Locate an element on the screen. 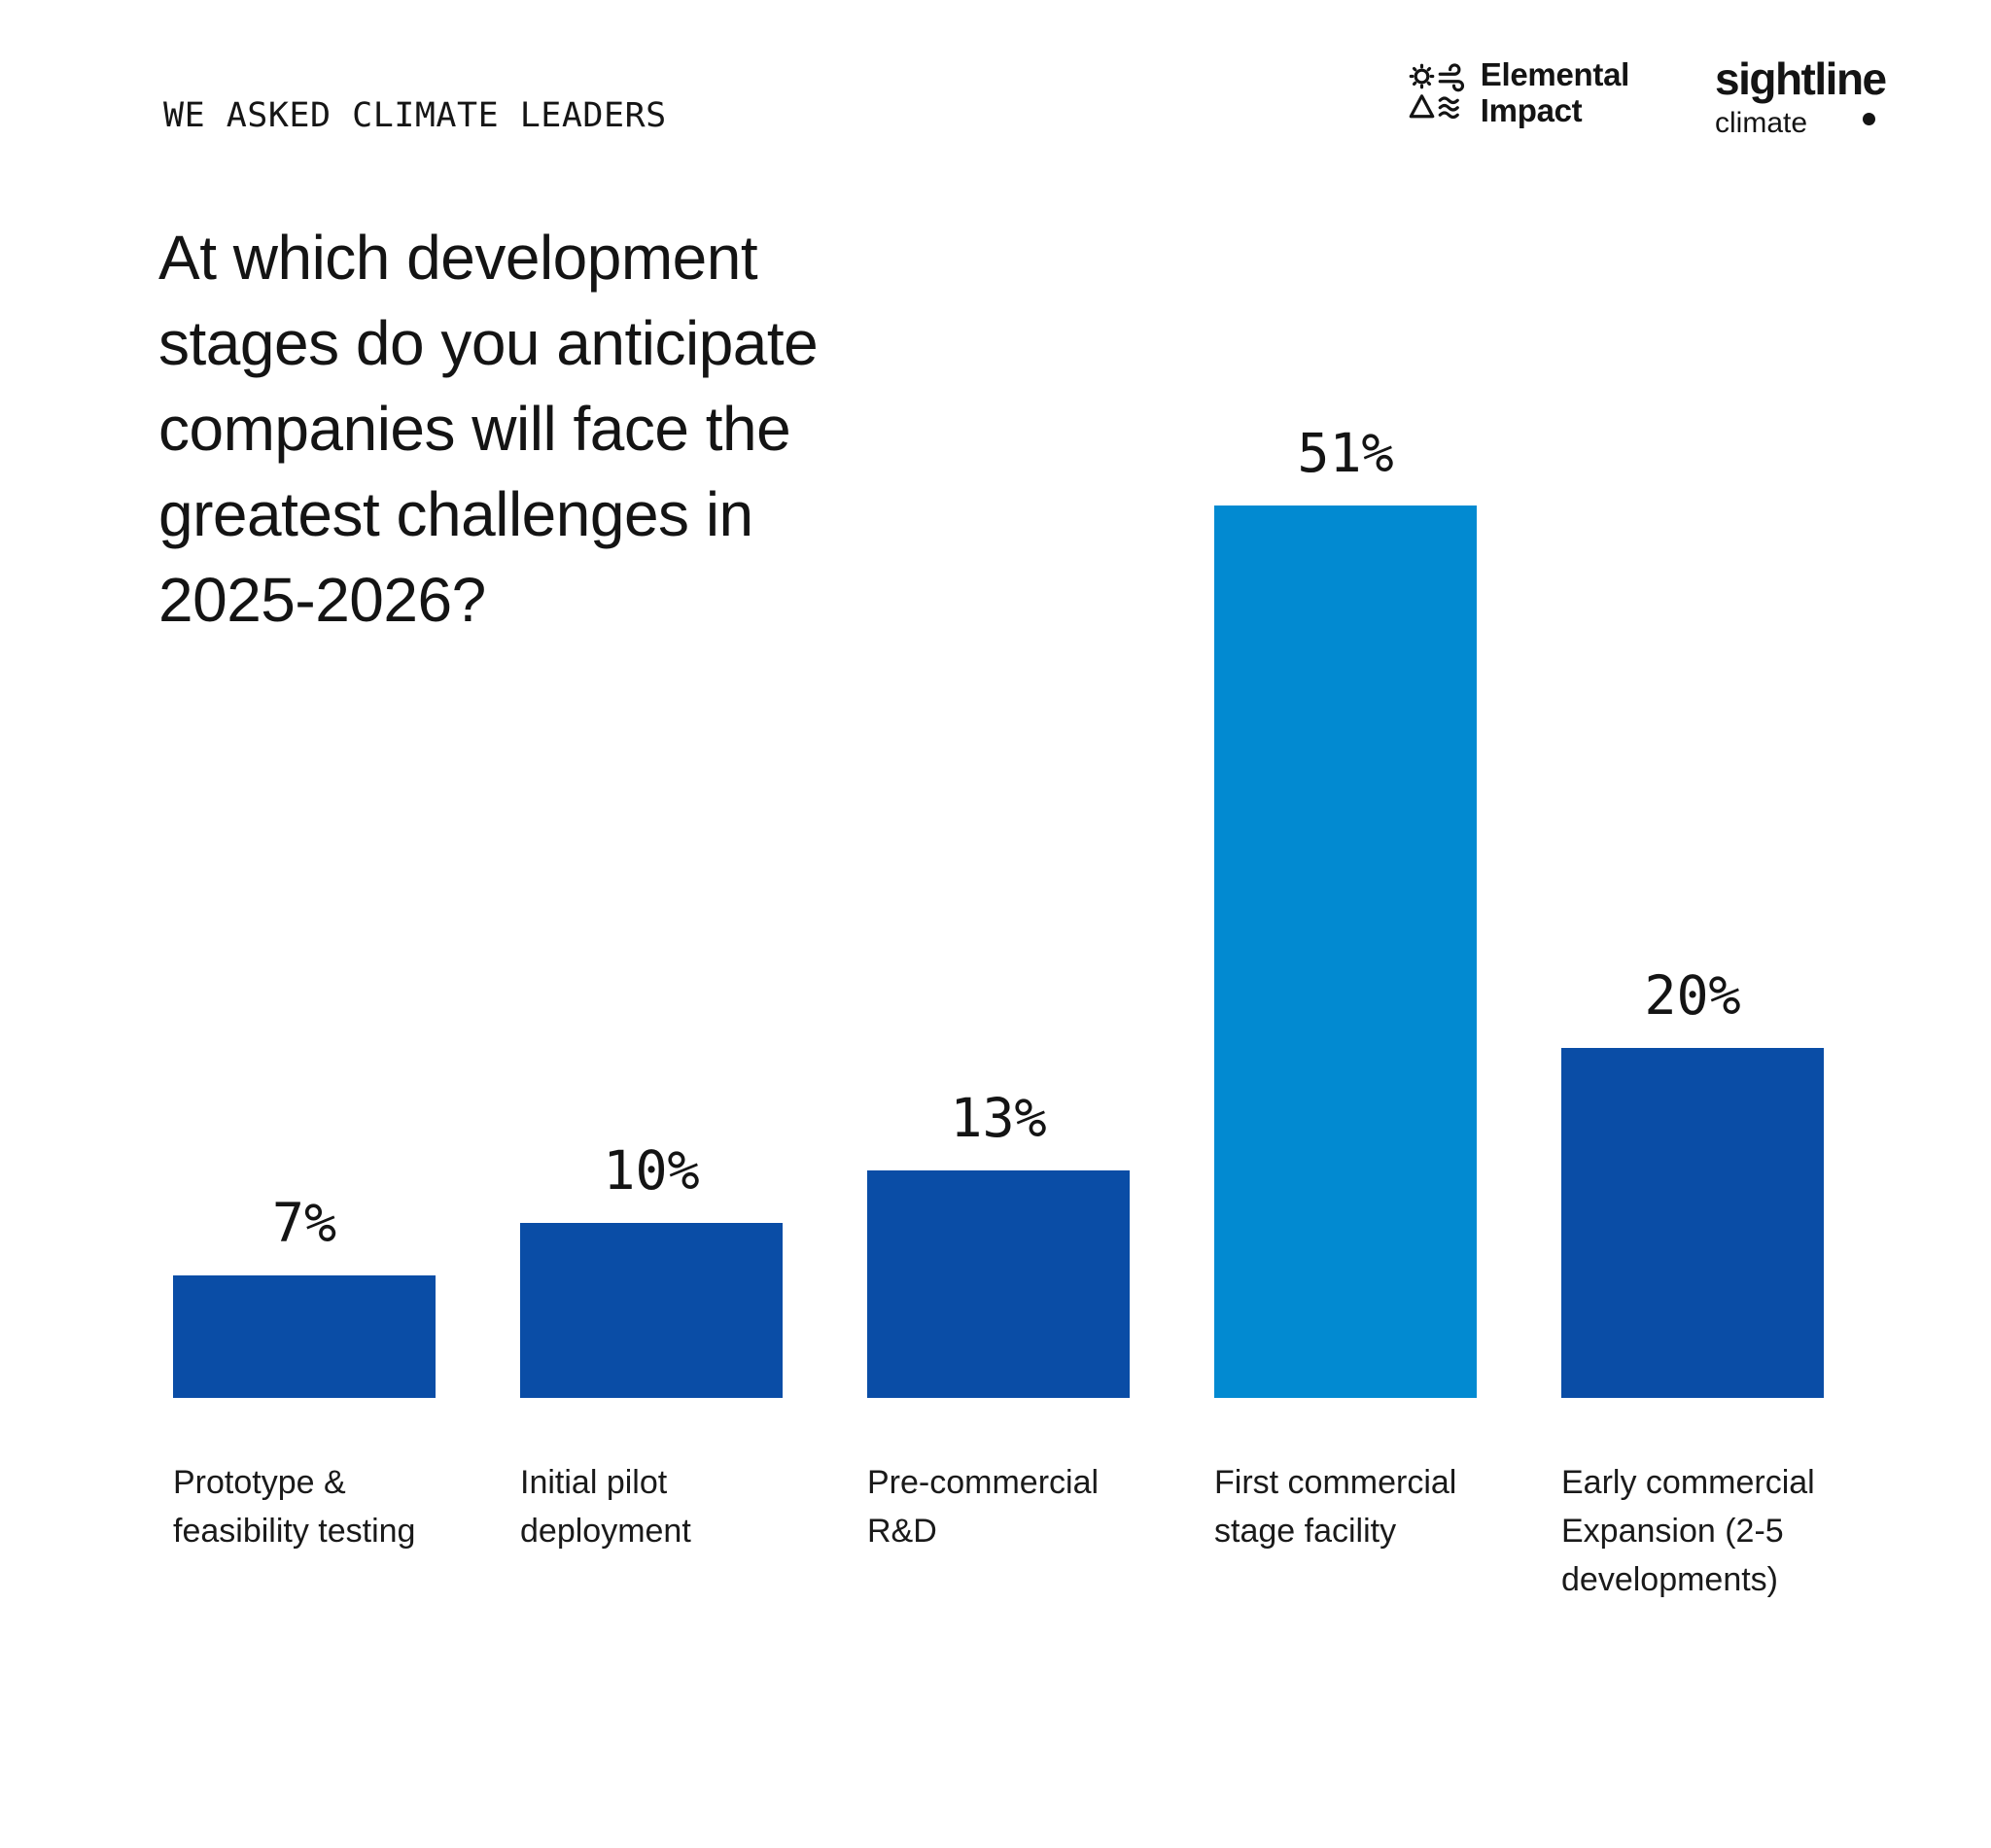 Image resolution: width=1991 pixels, height=1848 pixels. eyebrow-text: WE ASKED CLIMATE LEADERS is located at coordinates (415, 115).